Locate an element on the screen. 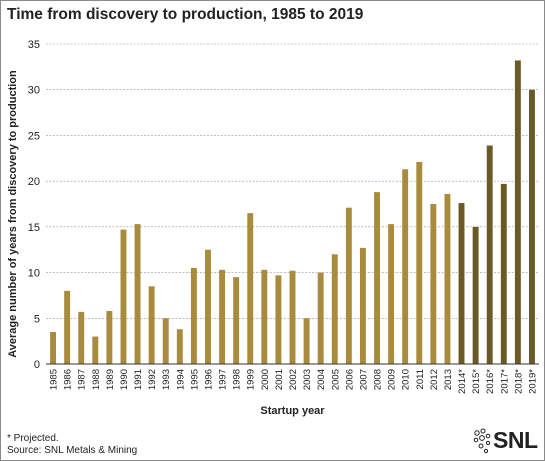 This screenshot has width=545, height=461. y-tick-label: 10 is located at coordinates (34, 274).